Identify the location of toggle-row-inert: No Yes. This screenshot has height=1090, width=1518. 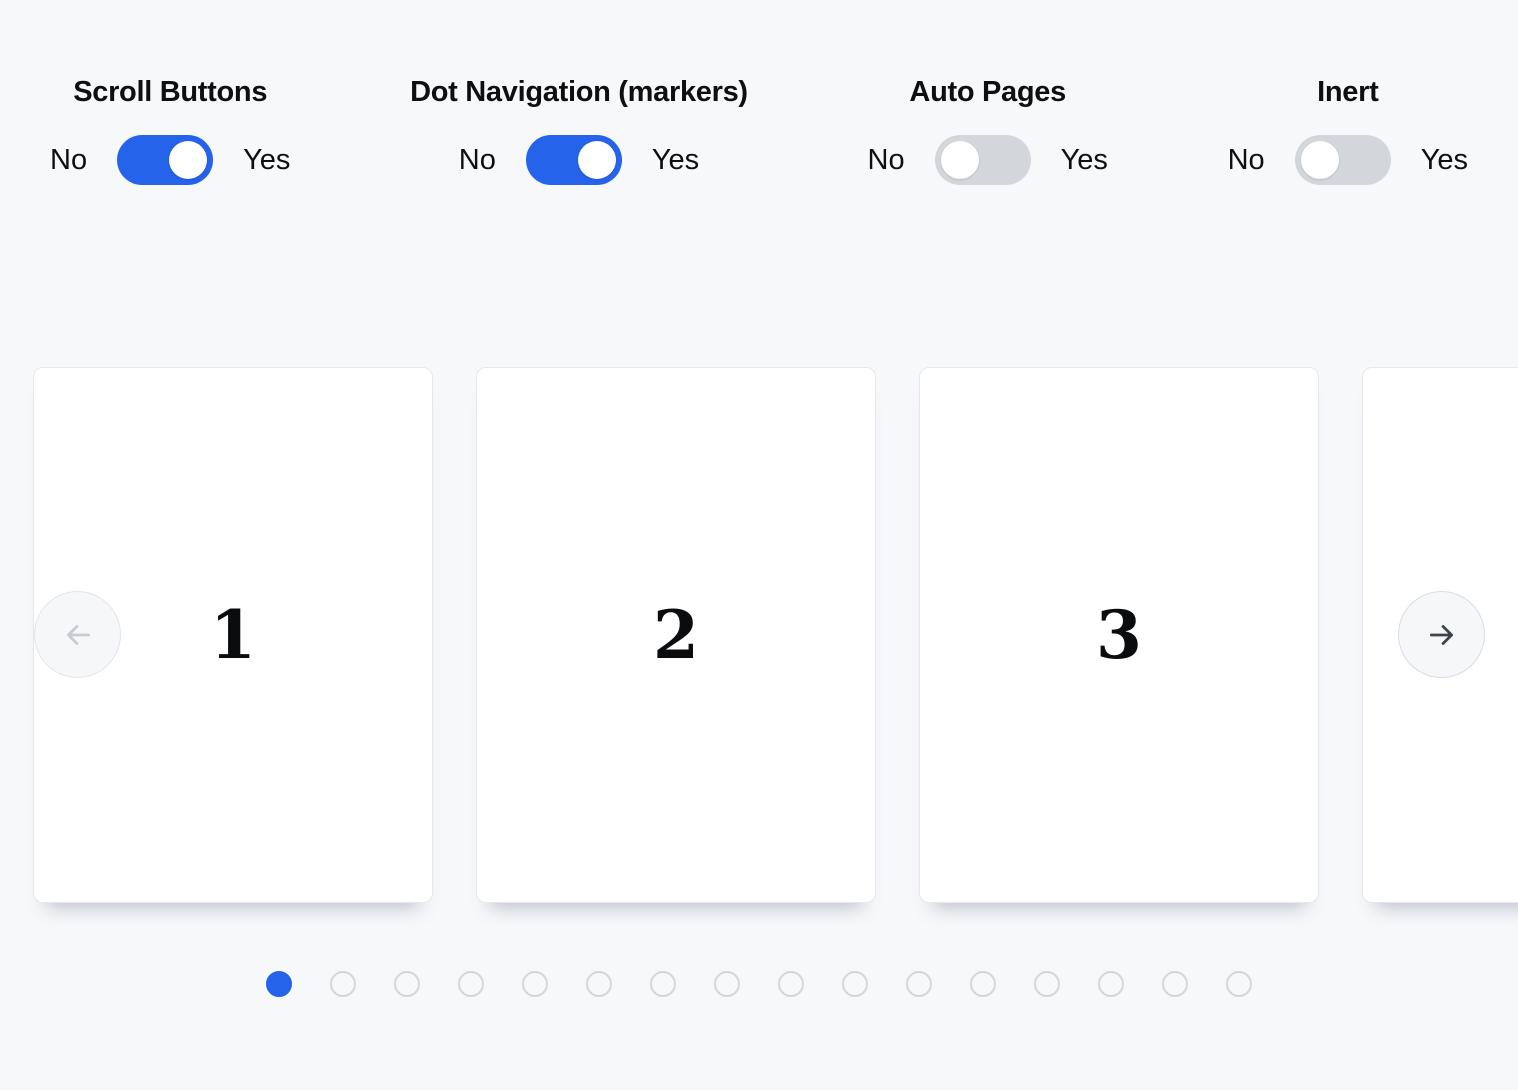
(1348, 160).